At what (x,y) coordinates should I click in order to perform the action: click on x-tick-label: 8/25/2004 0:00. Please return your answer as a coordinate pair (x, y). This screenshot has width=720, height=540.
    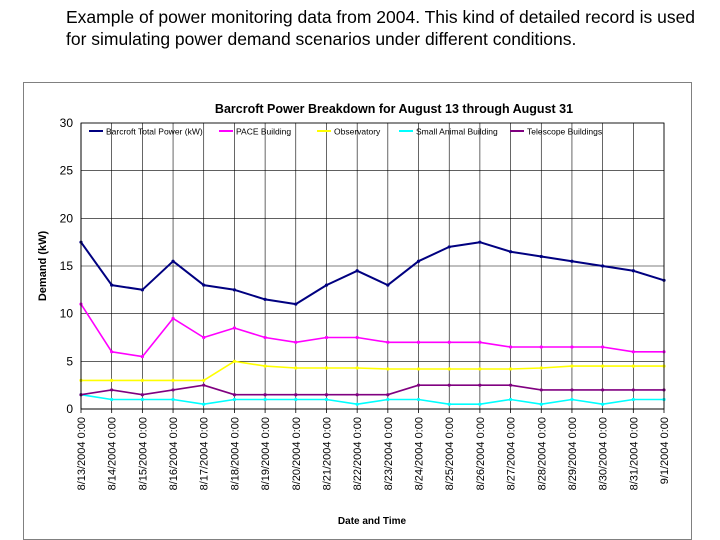
    Looking at the image, I should click on (450, 453).